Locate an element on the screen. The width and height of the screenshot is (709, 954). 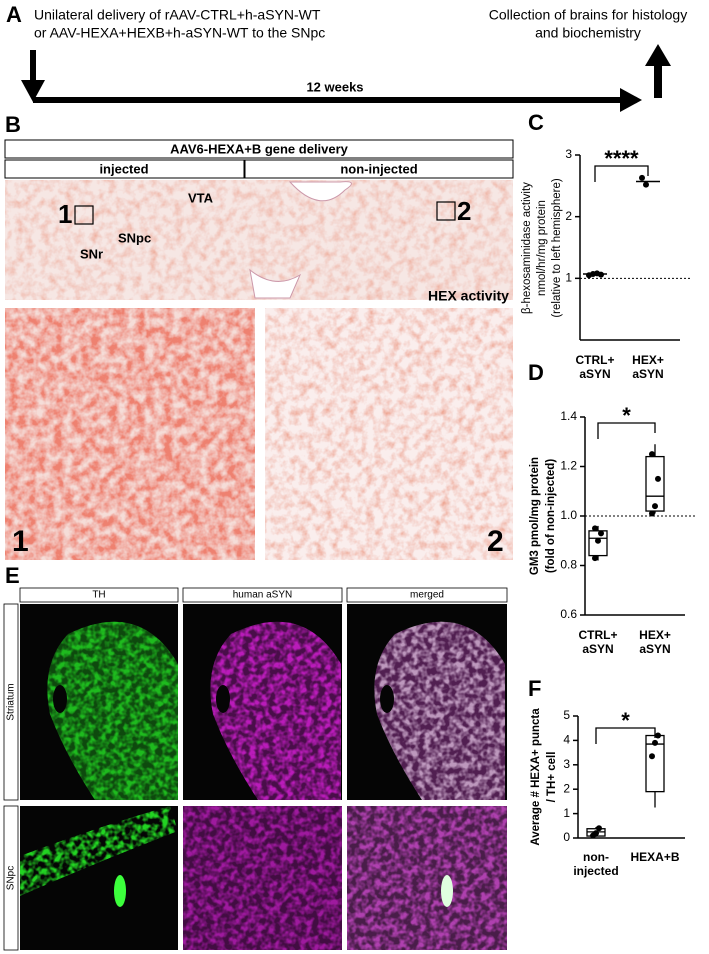
y-axis-label: nmol/hr/mg protein is located at coordinates (542, 248).